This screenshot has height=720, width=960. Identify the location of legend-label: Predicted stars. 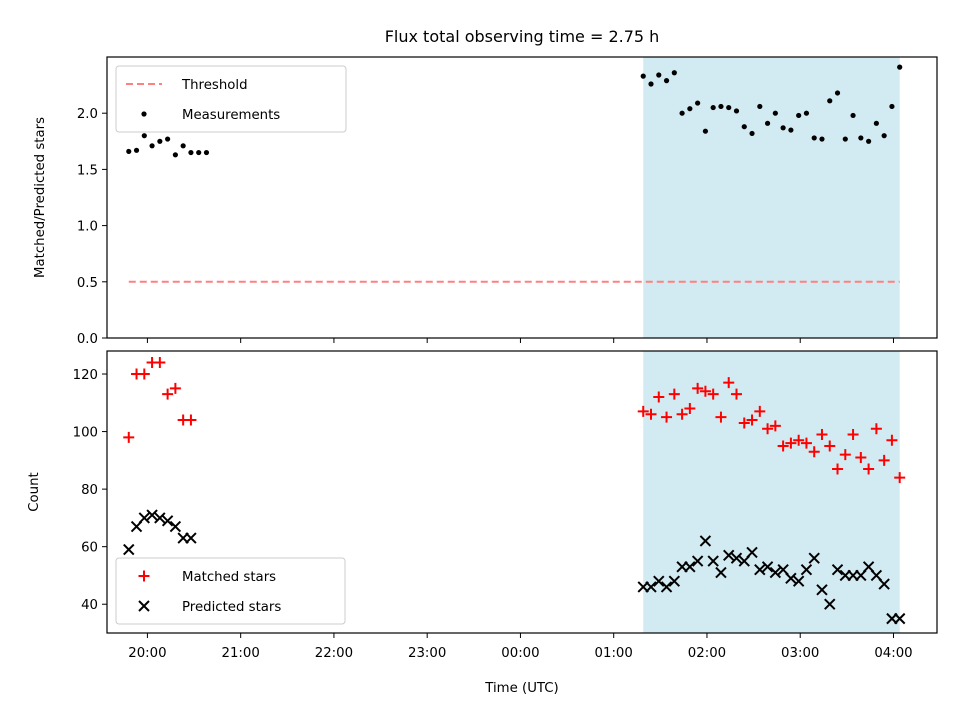
(231, 607).